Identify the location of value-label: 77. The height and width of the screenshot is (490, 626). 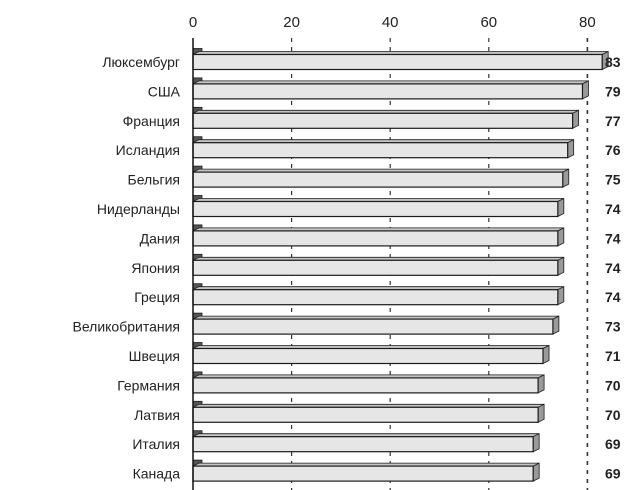
(613, 121).